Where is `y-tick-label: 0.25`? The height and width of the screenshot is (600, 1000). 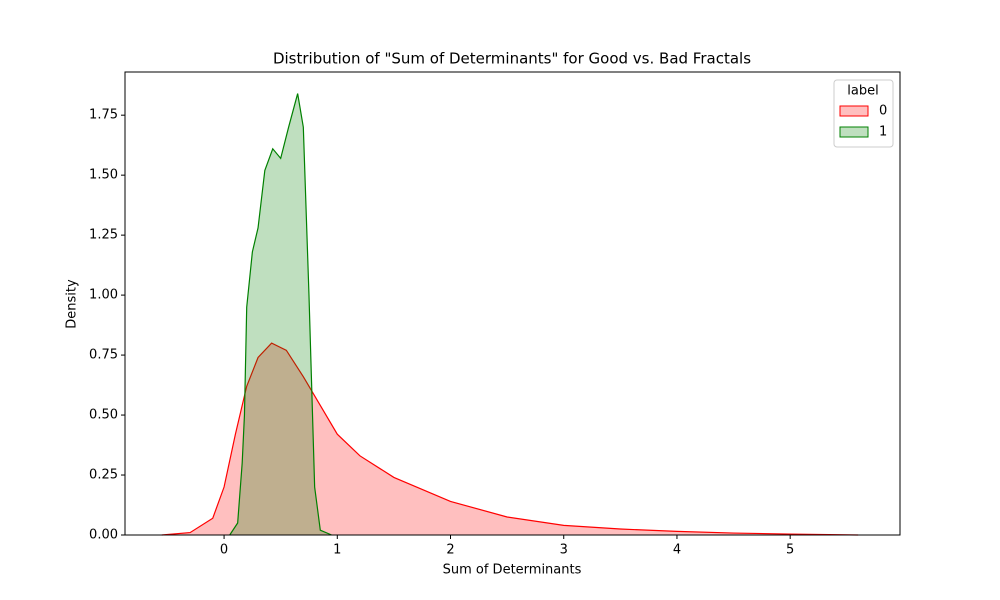
y-tick-label: 0.25 is located at coordinates (103, 475).